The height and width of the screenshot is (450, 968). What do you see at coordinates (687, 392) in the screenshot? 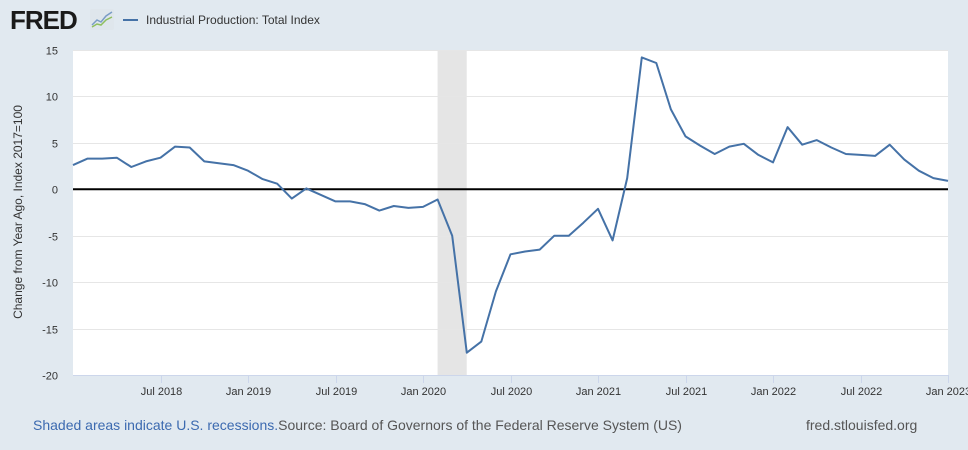
I see `x-tick-label: Jul 2021` at bounding box center [687, 392].